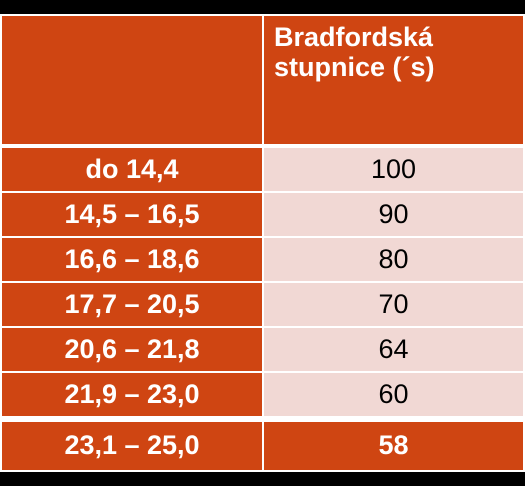 The image size is (525, 486). I want to click on table-row-1-value: 100, so click(393, 169).